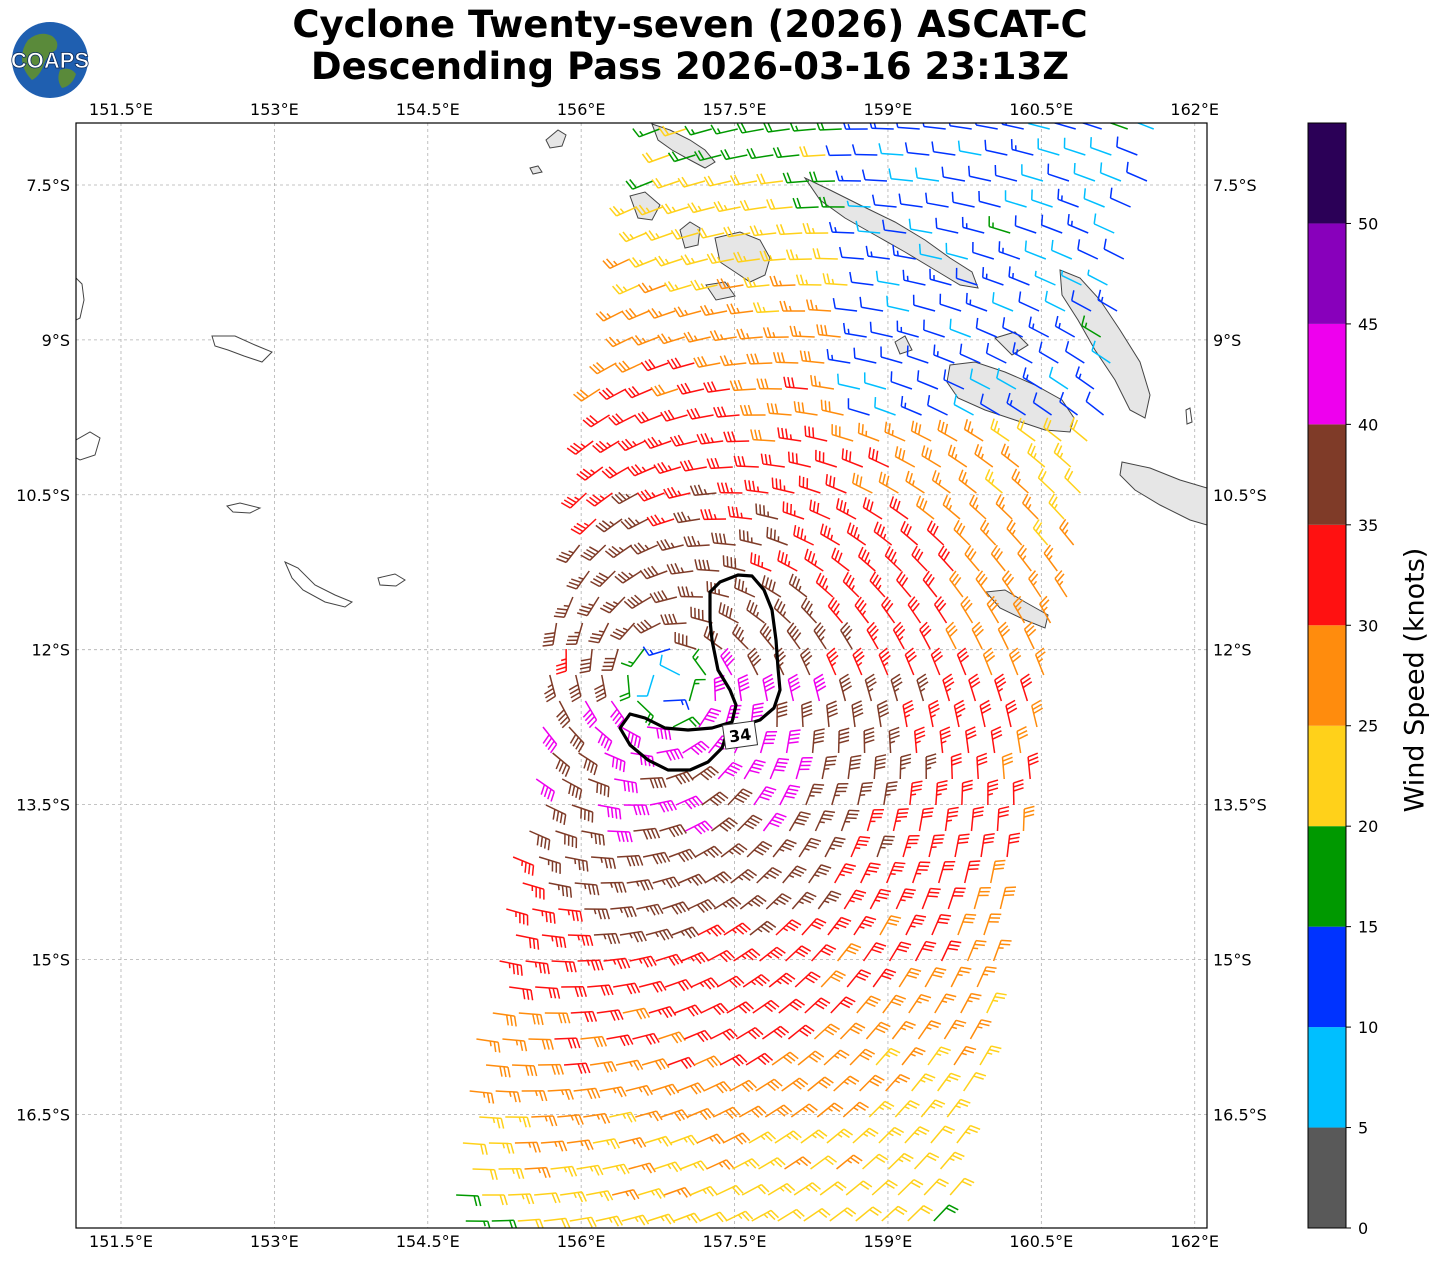  I want to click on lat-tick-label-left: 7.5°S, so click(48, 185).